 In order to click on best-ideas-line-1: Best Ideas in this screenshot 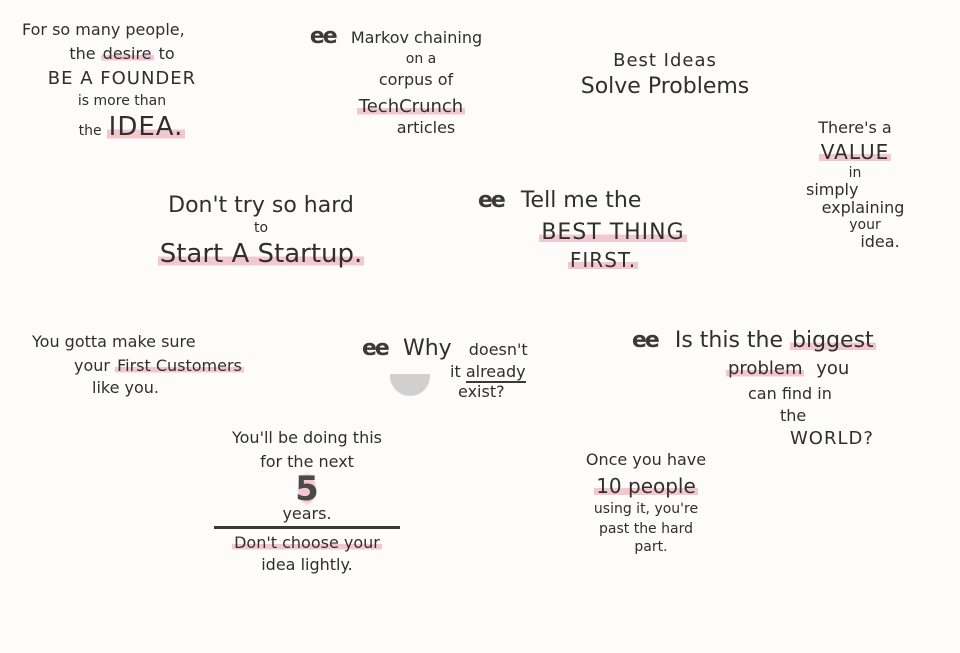, I will do `click(665, 60)`.